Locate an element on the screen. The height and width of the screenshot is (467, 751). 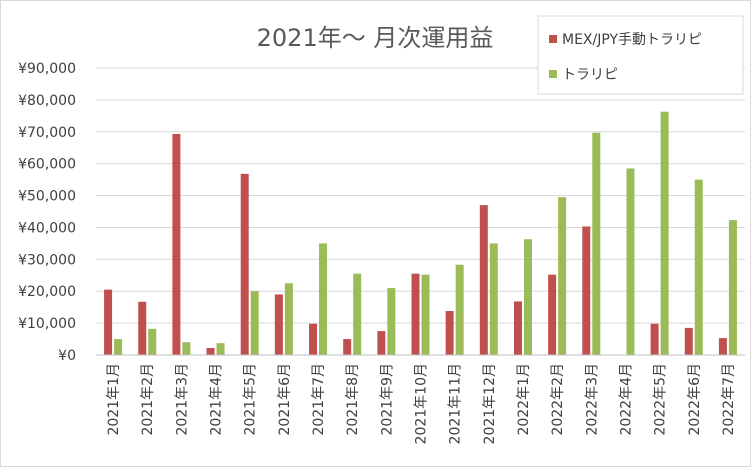
x-tick-label: 2021年7月 is located at coordinates (319, 399).